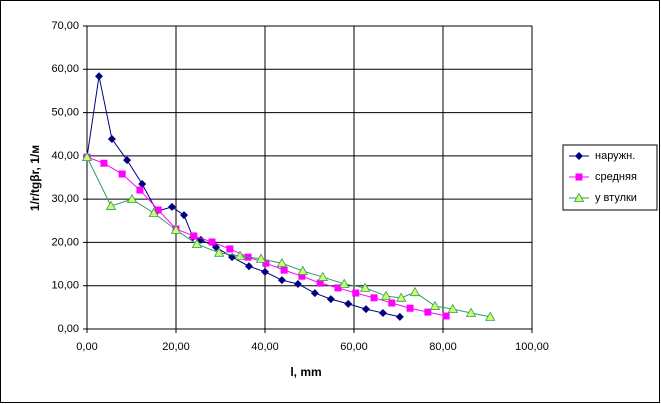 The width and height of the screenshot is (661, 404). What do you see at coordinates (65, 69) in the screenshot?
I see `y-tick-label: 60,00` at bounding box center [65, 69].